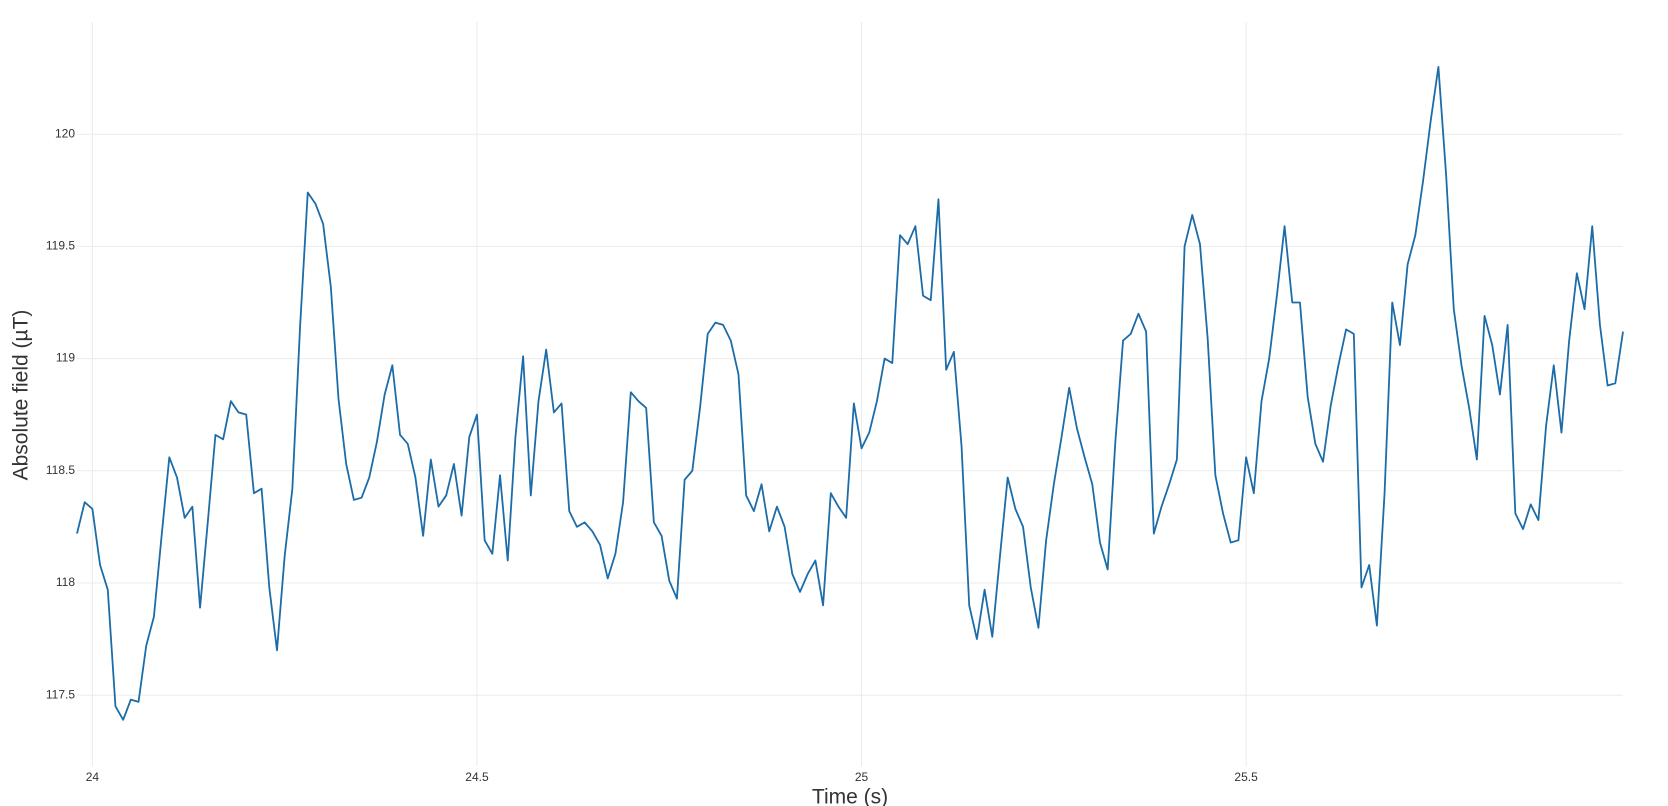 The width and height of the screenshot is (1668, 806). What do you see at coordinates (65, 133) in the screenshot?
I see `y-tick-label: 120` at bounding box center [65, 133].